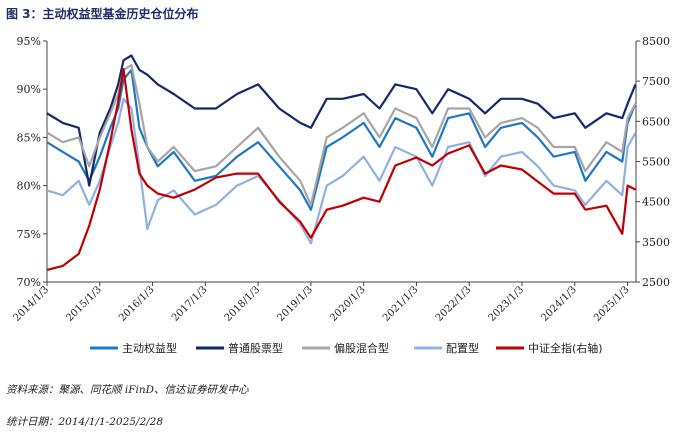 Image resolution: width=700 pixels, height=434 pixels. Describe the element at coordinates (149, 348) in the screenshot. I see `legend-label-0: 主动权益型` at that location.